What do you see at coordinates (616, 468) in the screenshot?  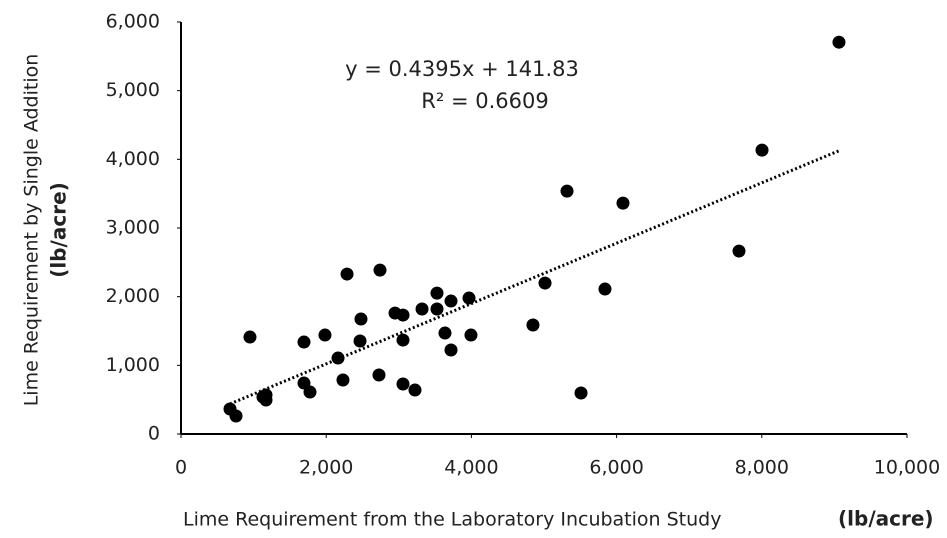 I see `x-tick-label: 6,000` at bounding box center [616, 468].